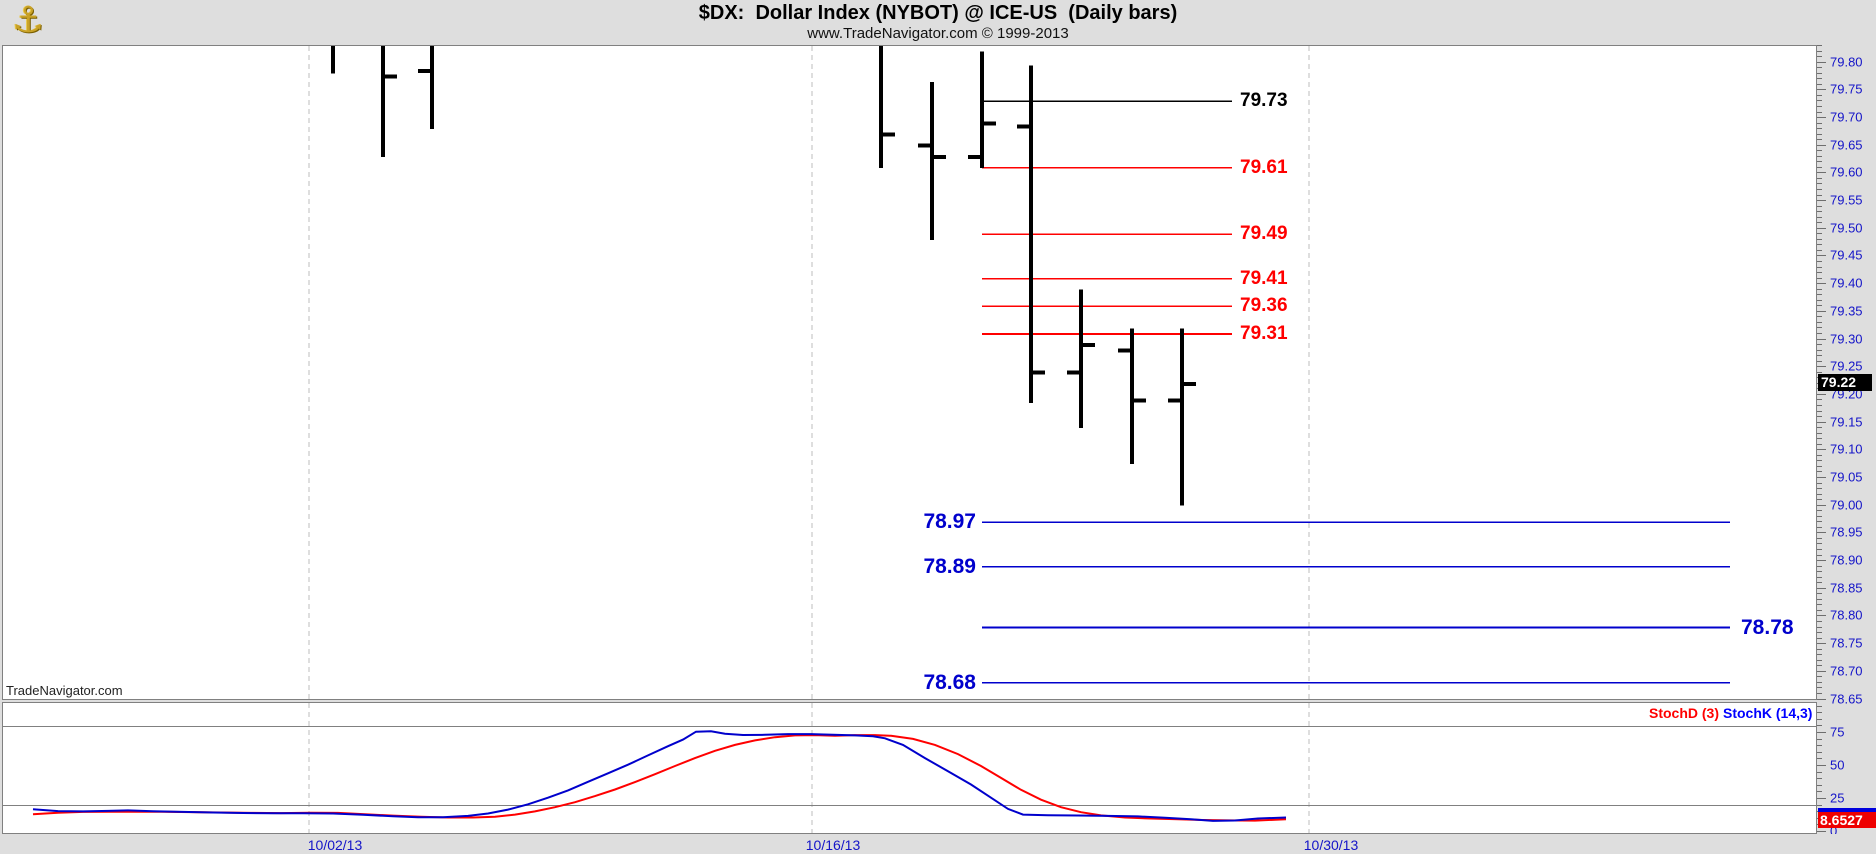 The height and width of the screenshot is (854, 1876). I want to click on stochastic-panel: StochD (3) StochK (14,3), so click(909, 768).